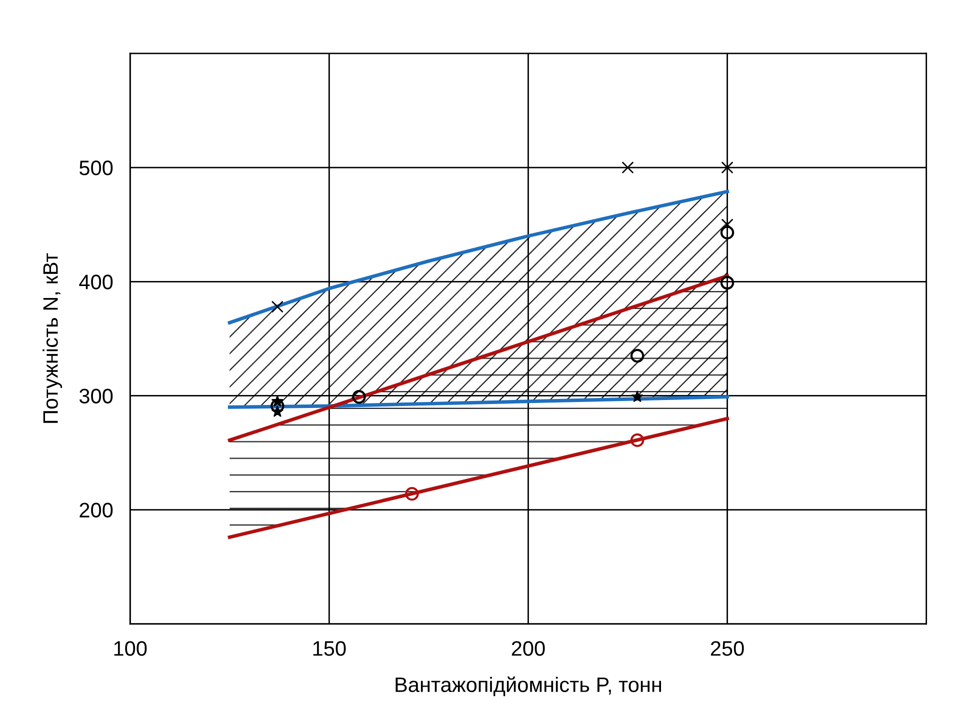 The height and width of the screenshot is (713, 971). Describe the element at coordinates (96, 510) in the screenshot. I see `y-tick-label: 200` at that location.